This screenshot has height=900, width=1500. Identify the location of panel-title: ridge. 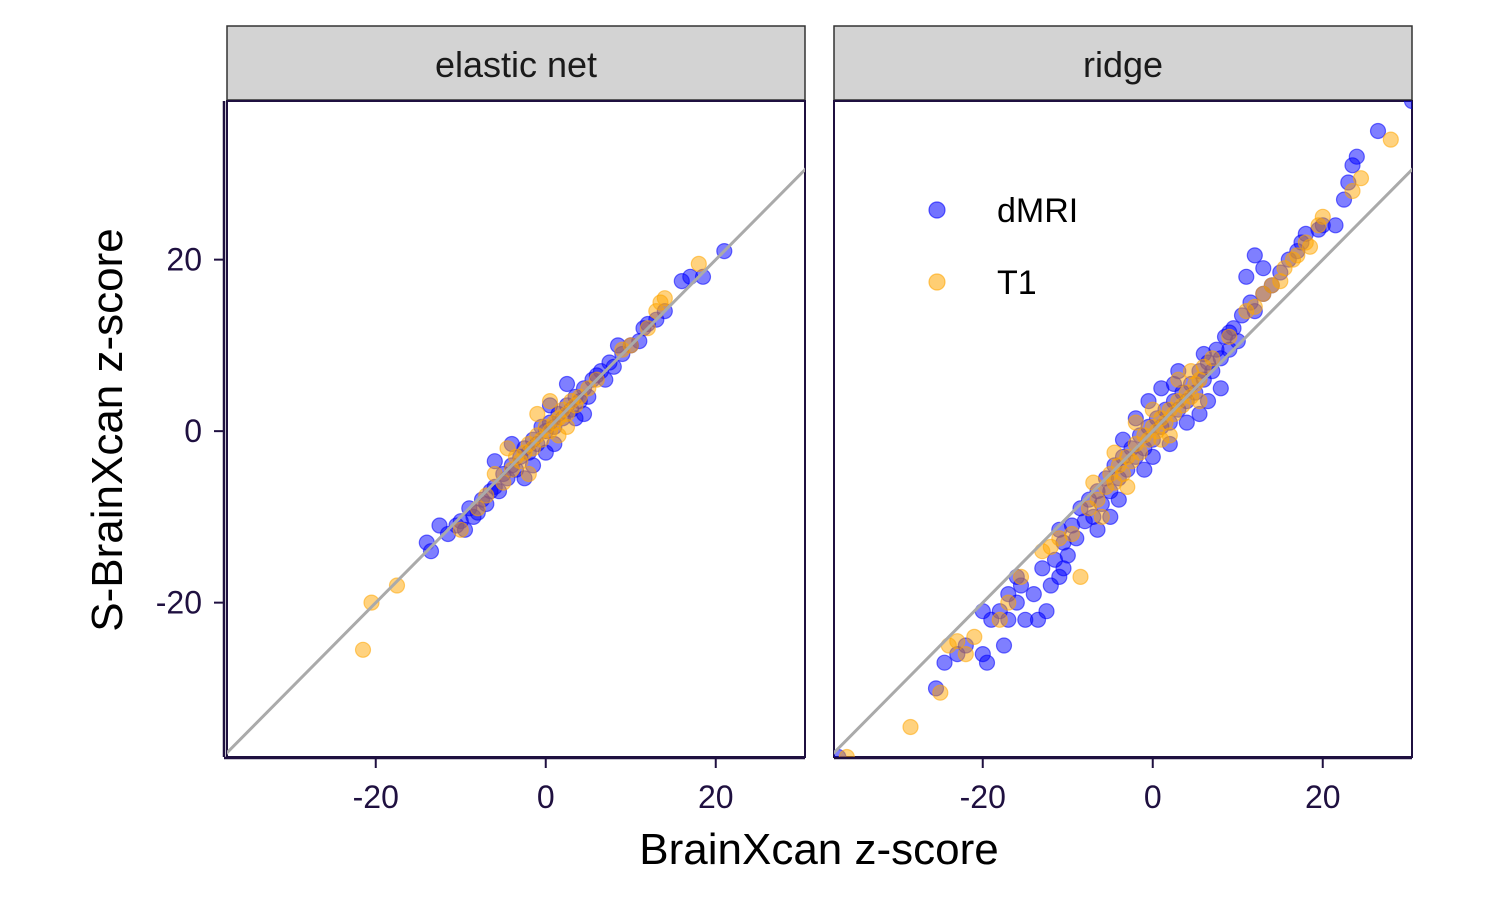
(1123, 64).